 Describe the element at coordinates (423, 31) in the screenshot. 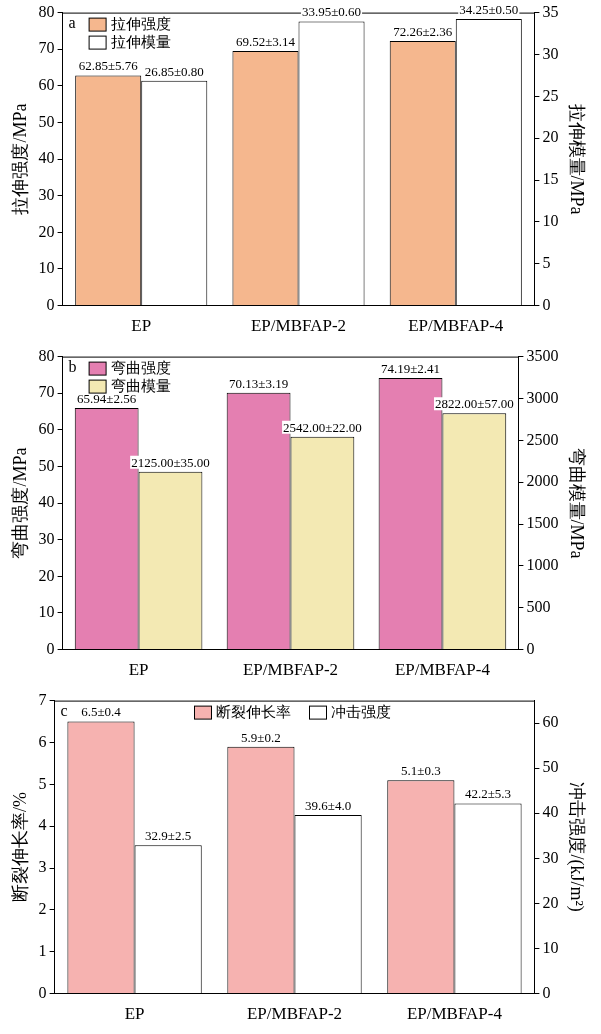

I see `data-label: 72.26±2.36` at that location.